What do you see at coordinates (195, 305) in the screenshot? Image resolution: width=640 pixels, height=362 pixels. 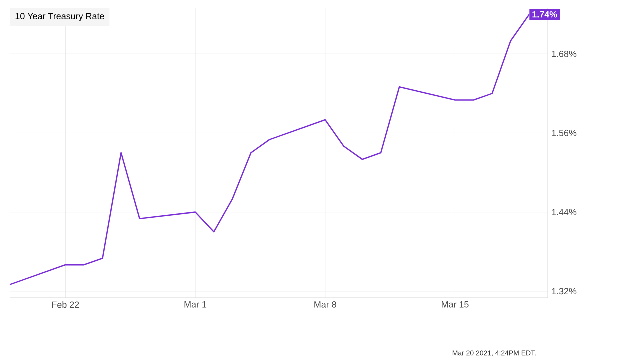 I see `x-tick-label: Mar 1` at bounding box center [195, 305].